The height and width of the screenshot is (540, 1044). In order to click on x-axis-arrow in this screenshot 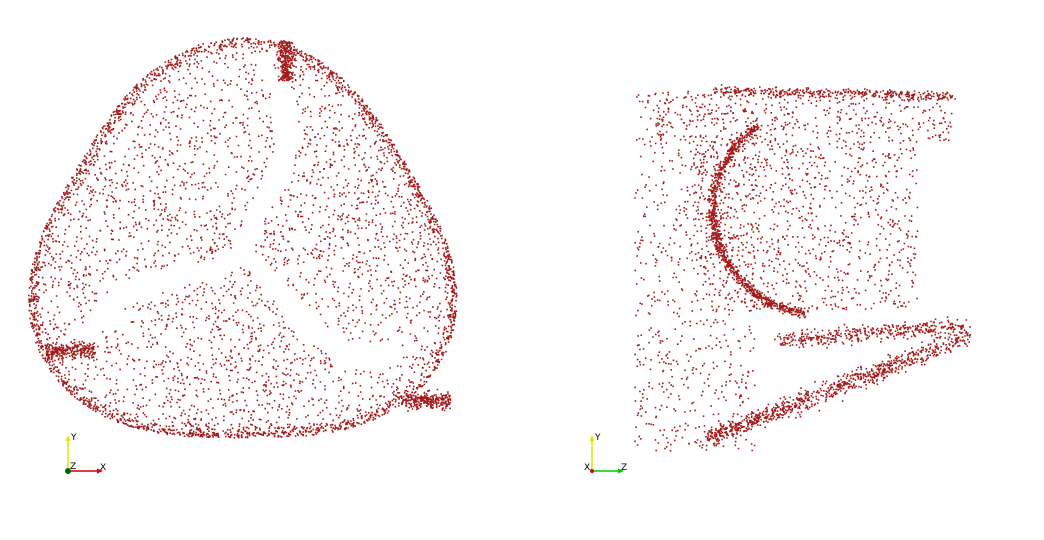, I will do `click(100, 471)`.